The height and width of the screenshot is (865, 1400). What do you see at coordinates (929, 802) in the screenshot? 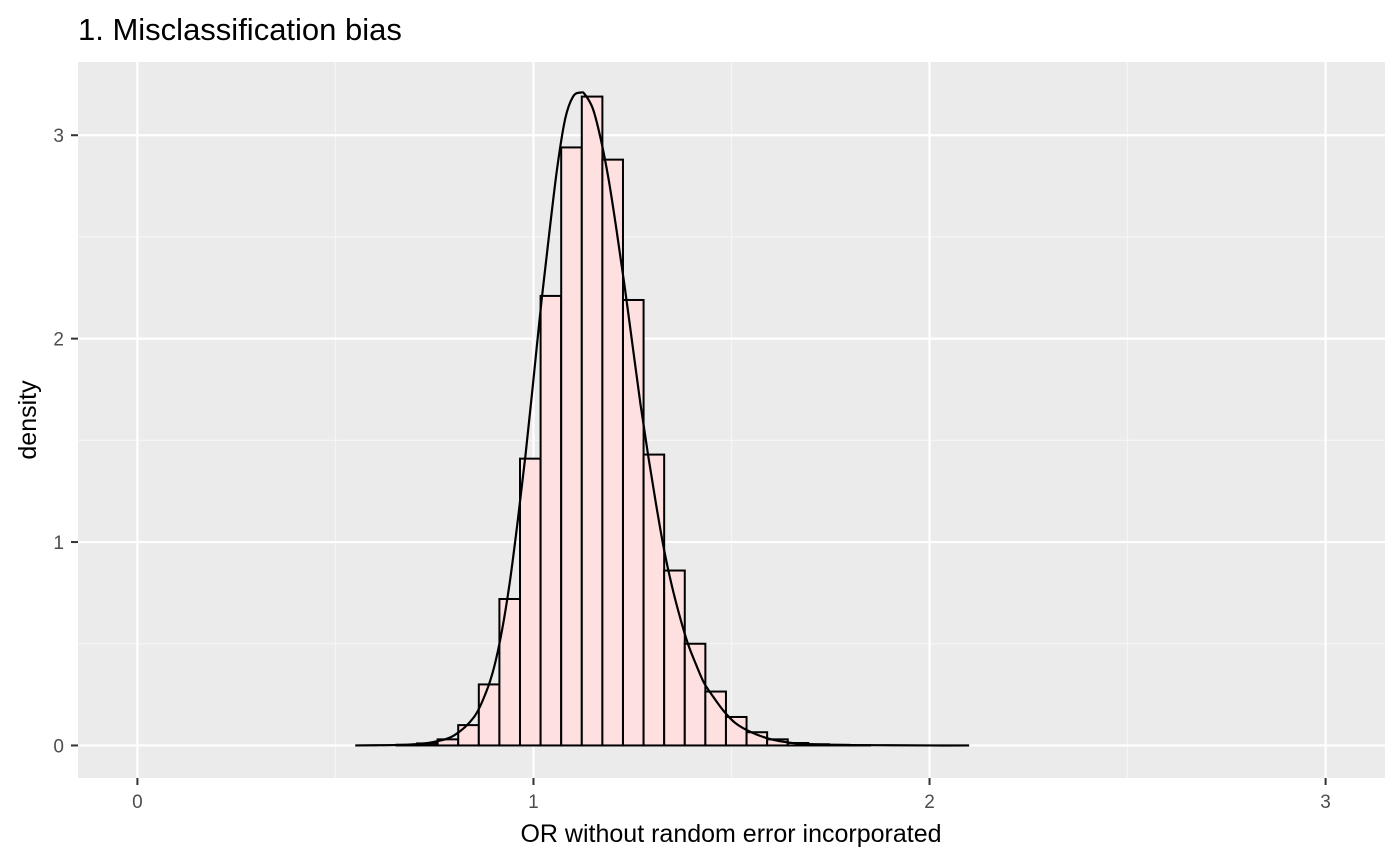
I see `x-tick-label: 2` at bounding box center [929, 802].